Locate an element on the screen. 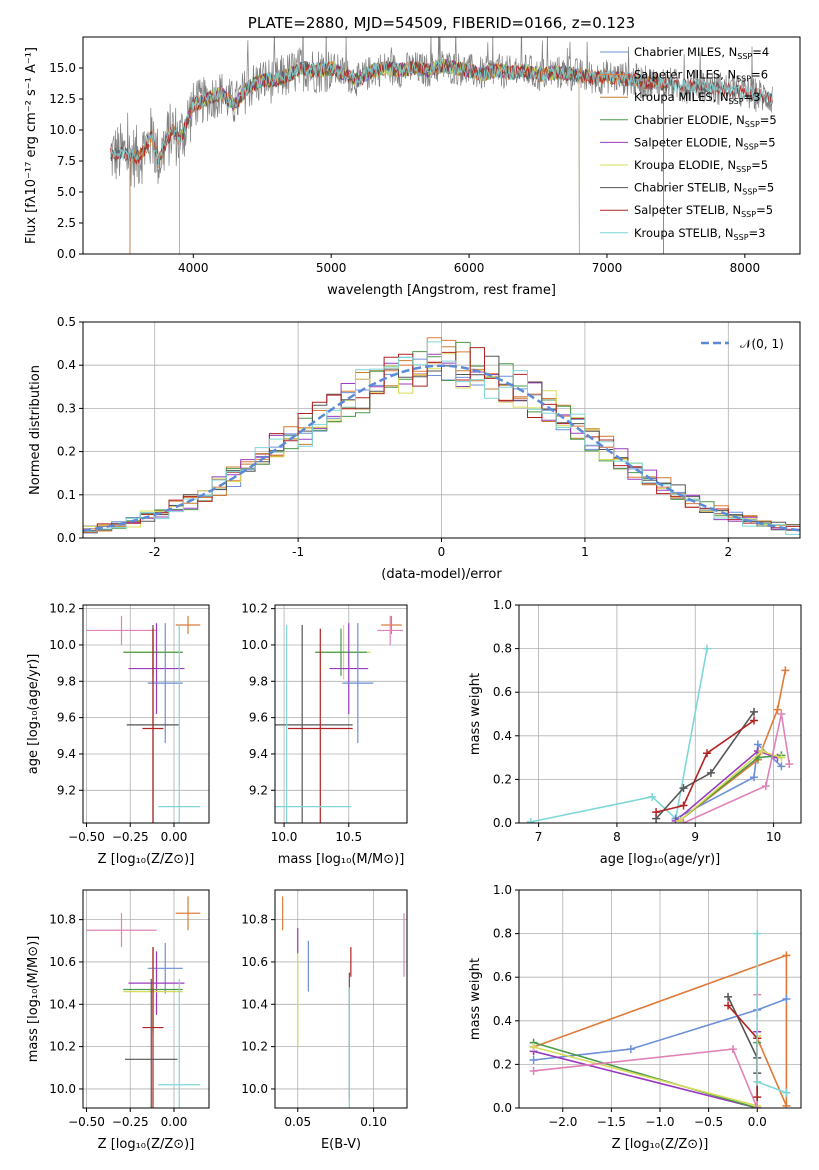 The width and height of the screenshot is (819, 1170). legend-entry: Salpeter MILES, NSSP=6 is located at coordinates (701, 76).